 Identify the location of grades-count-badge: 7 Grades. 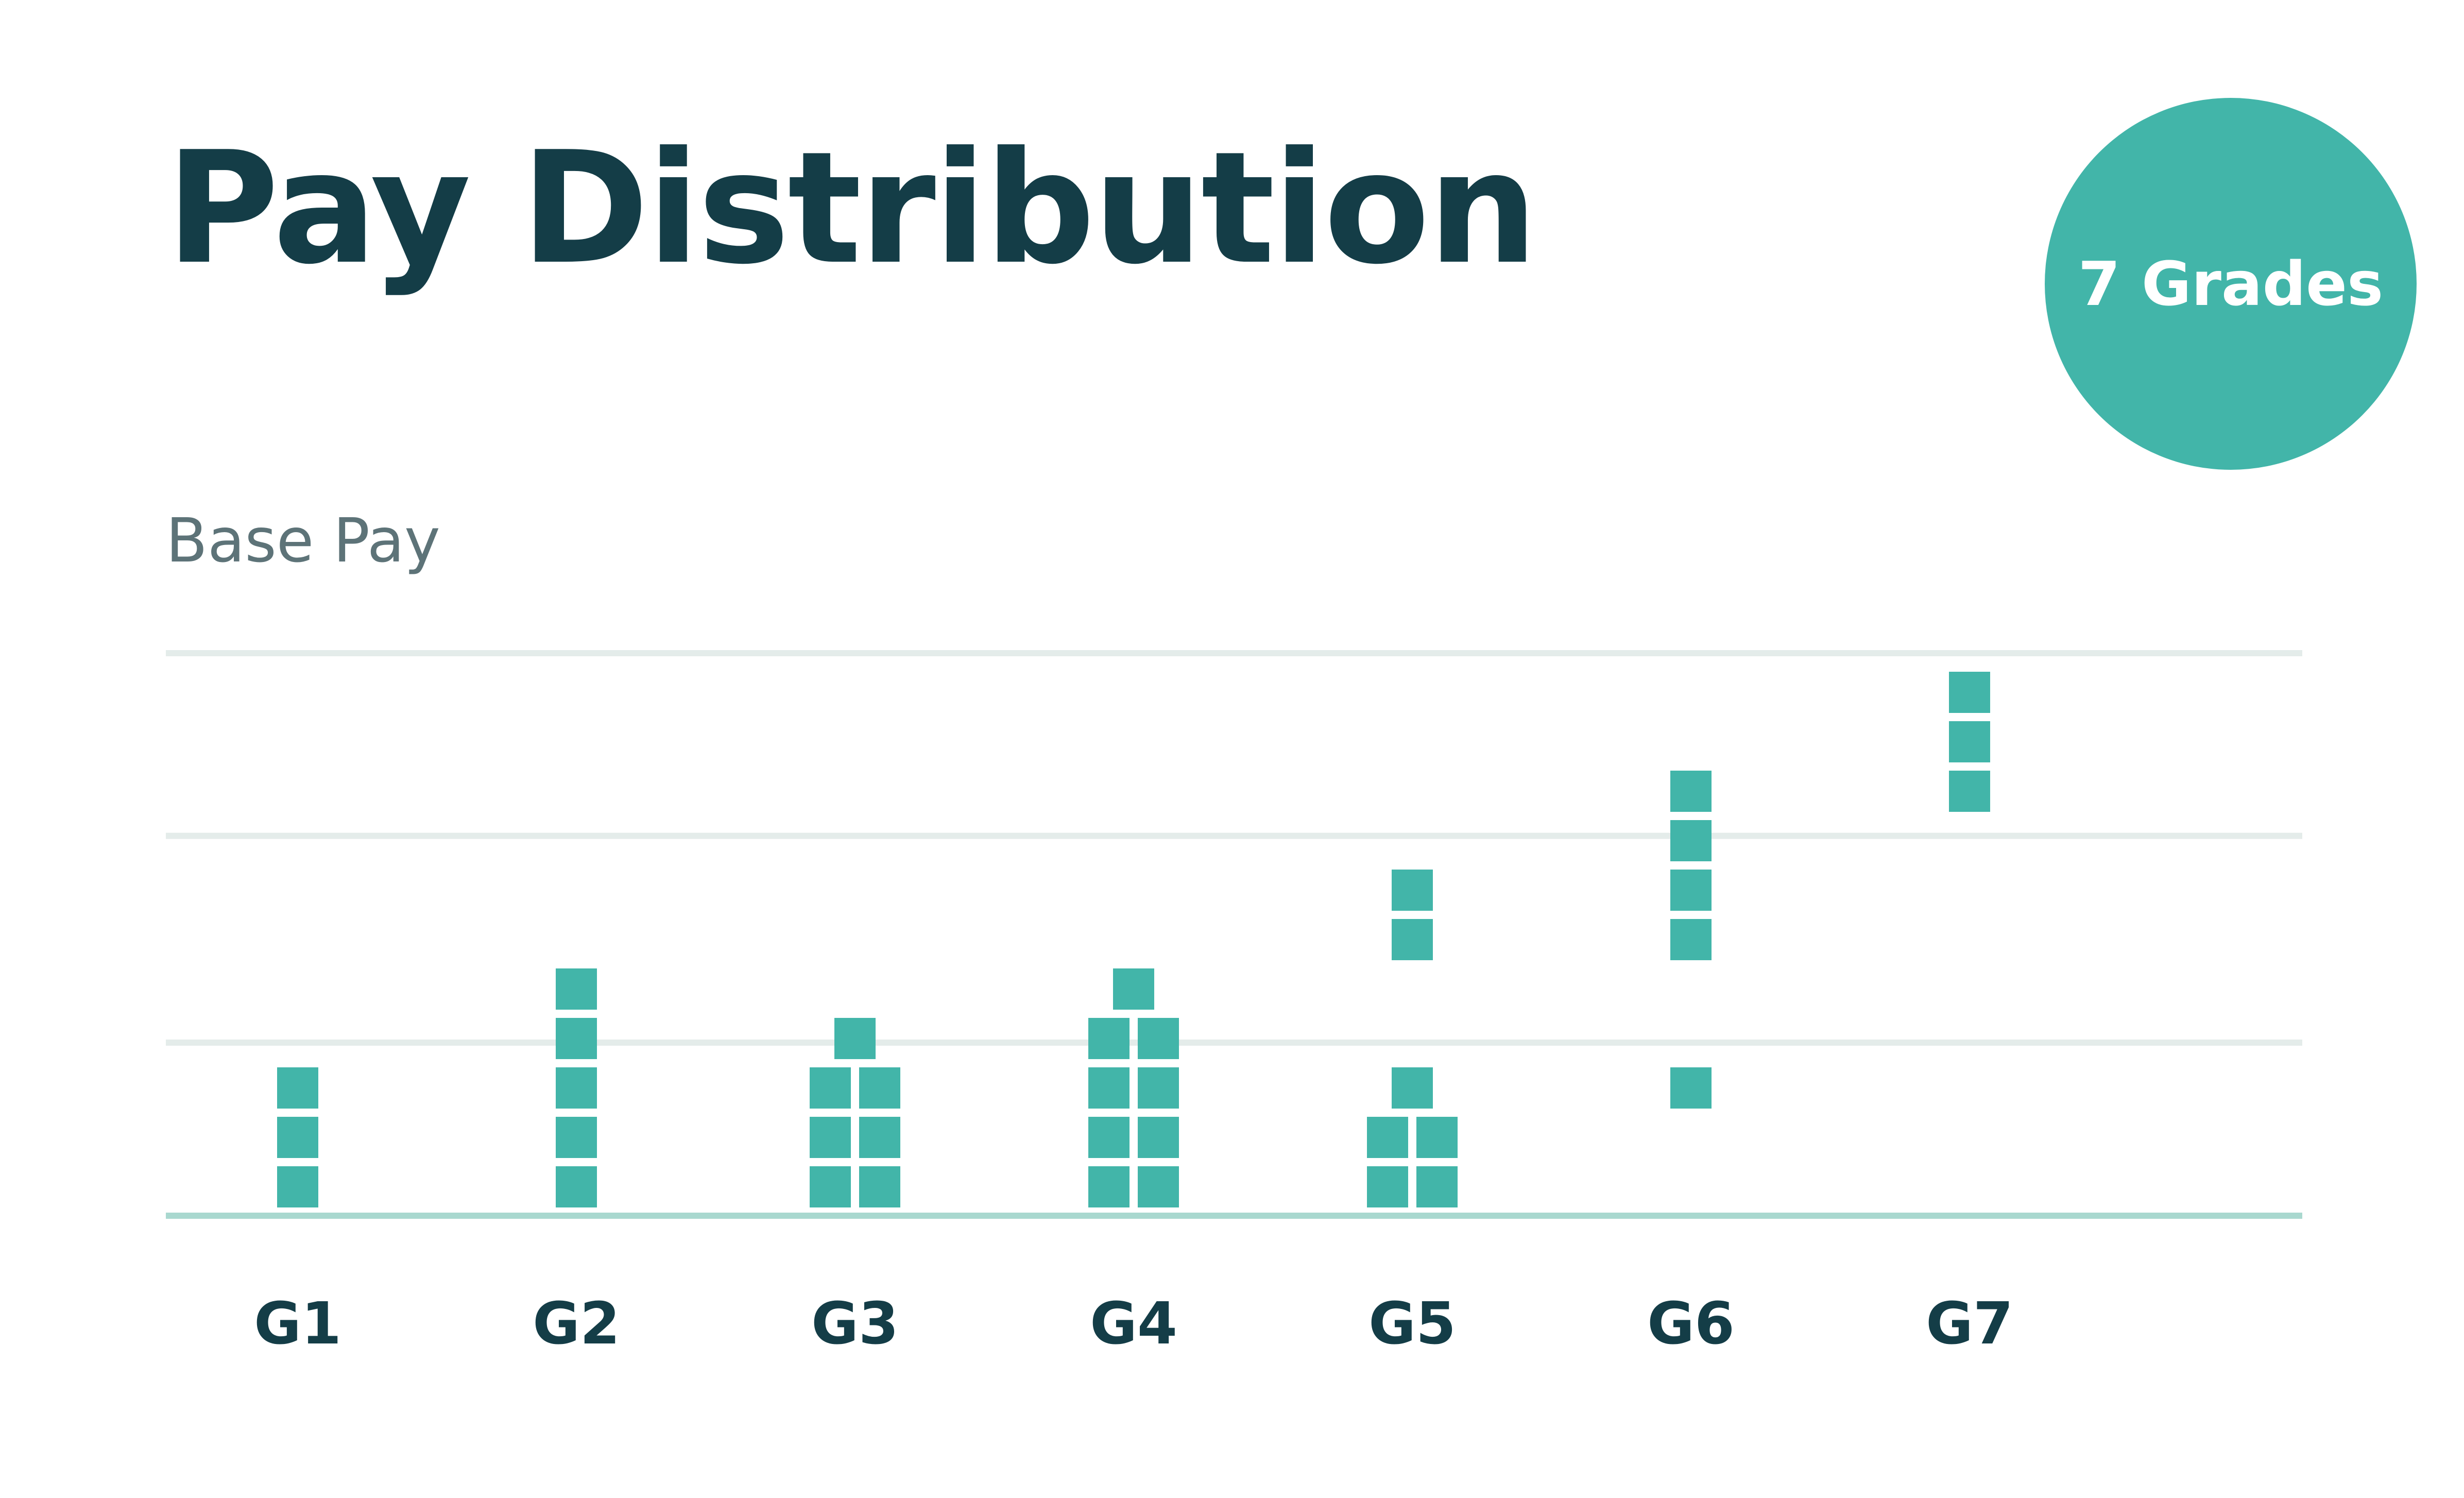
(2231, 284).